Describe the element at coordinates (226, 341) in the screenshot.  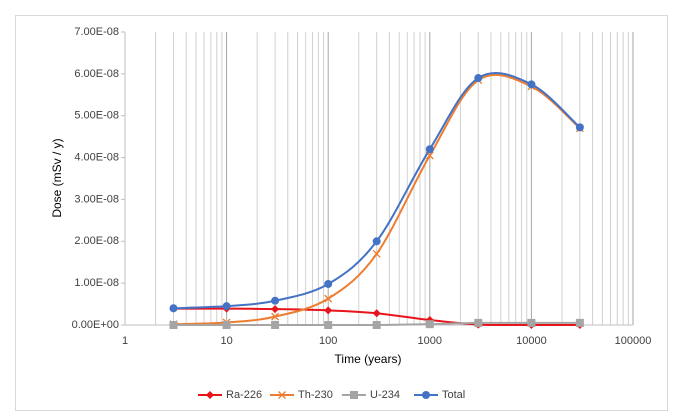
I see `x-tick-label: 10` at that location.